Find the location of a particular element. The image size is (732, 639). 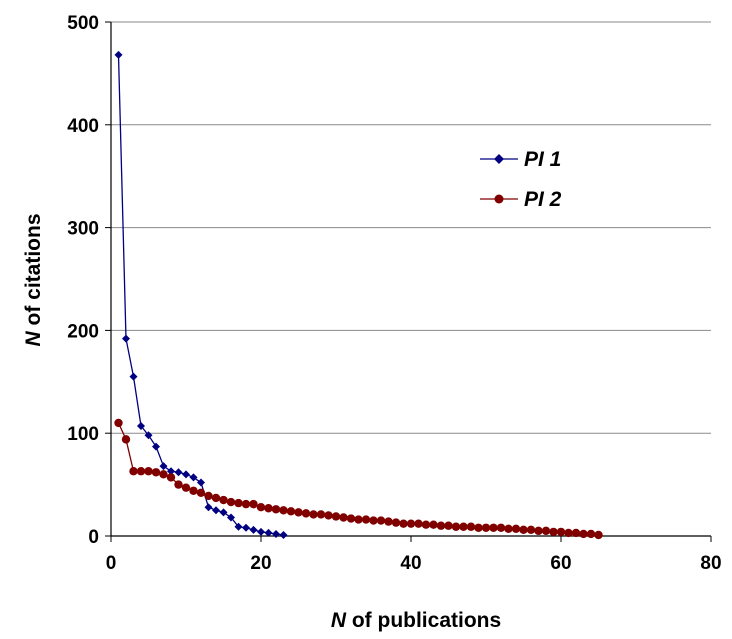

y-tick-label: 0 is located at coordinates (93, 537).